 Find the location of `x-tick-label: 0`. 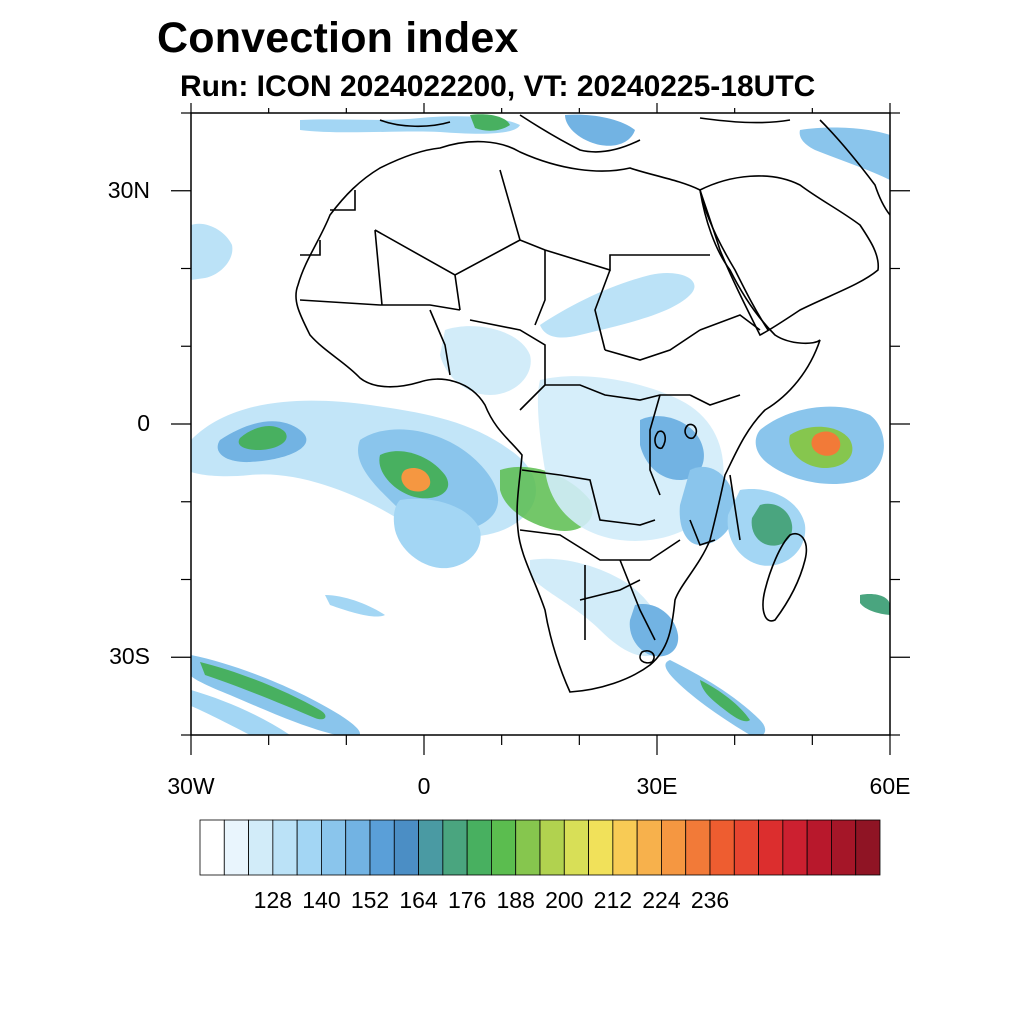

x-tick-label: 0 is located at coordinates (424, 786).